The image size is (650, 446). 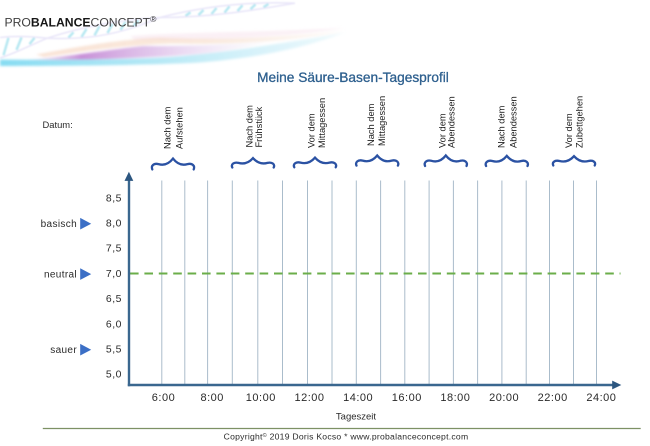 What do you see at coordinates (114, 198) in the screenshot?
I see `svg-text: 8,5` at bounding box center [114, 198].